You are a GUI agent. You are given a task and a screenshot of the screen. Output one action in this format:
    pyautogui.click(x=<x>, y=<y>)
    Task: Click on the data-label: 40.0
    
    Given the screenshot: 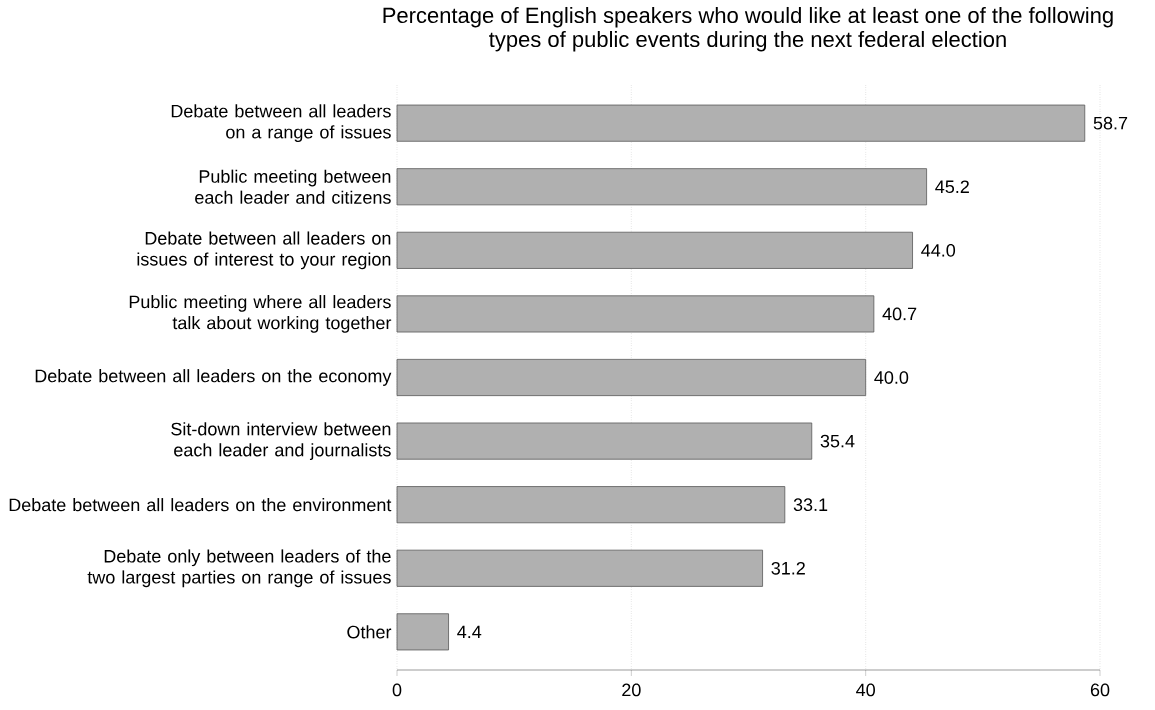 What is the action you would take?
    pyautogui.click(x=891, y=377)
    